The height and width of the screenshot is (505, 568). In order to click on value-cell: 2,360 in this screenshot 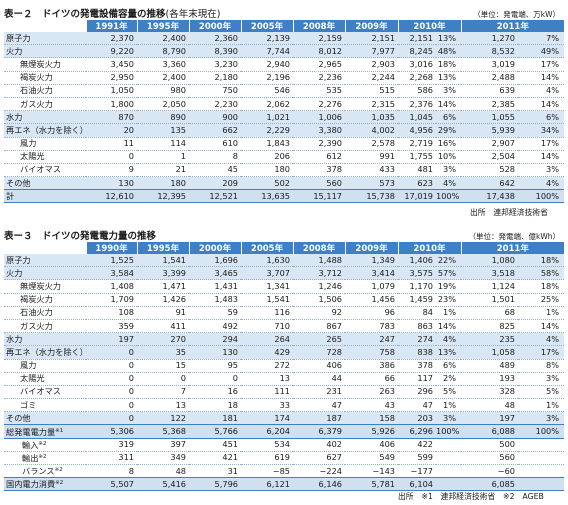, I will do `click(215, 39)`.